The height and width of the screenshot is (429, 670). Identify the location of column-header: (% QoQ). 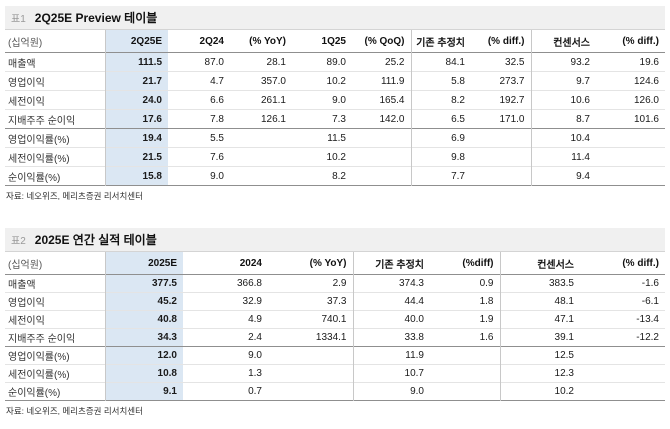
(384, 41).